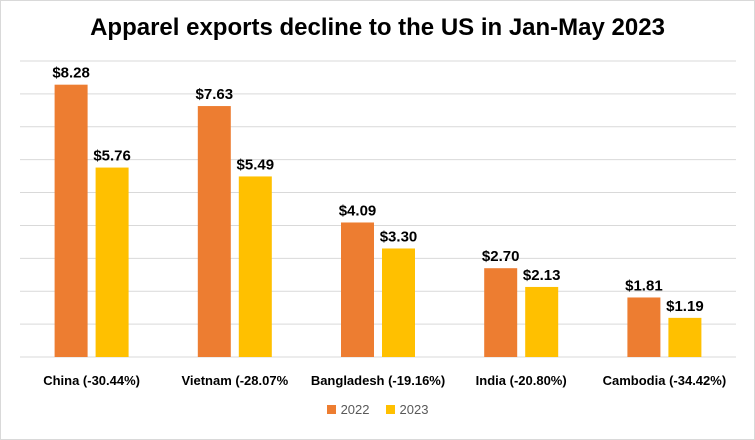 The width and height of the screenshot is (755, 440). I want to click on data-label-2022-2: $7.63, so click(215, 94).